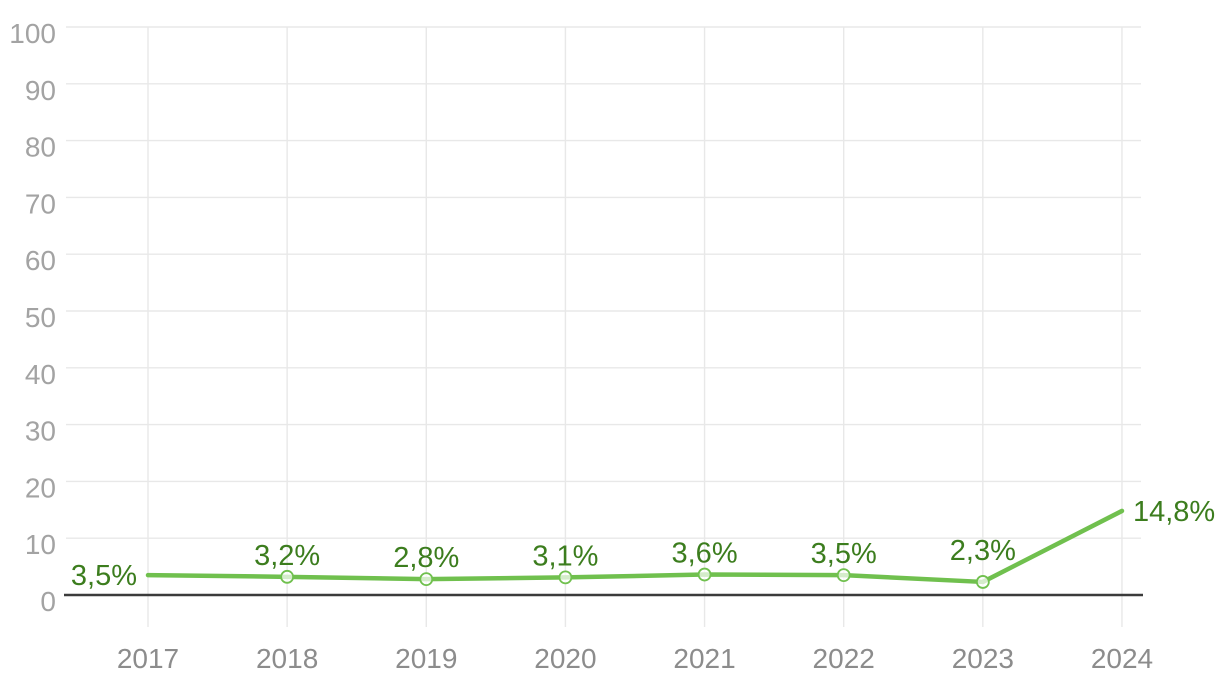 This screenshot has height=692, width=1220. I want to click on point-label-2024: 14,8%, so click(1174, 512).